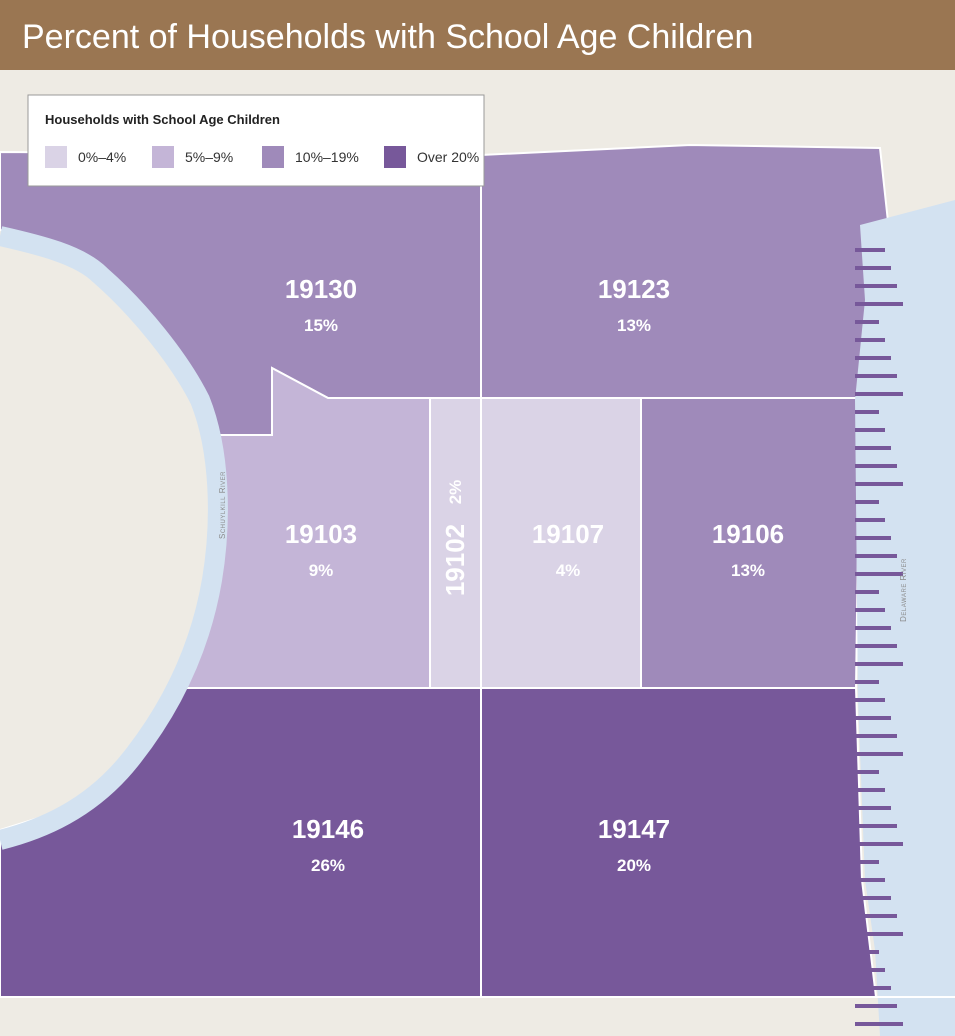  What do you see at coordinates (455, 560) in the screenshot?
I see `zip-label: 19102` at bounding box center [455, 560].